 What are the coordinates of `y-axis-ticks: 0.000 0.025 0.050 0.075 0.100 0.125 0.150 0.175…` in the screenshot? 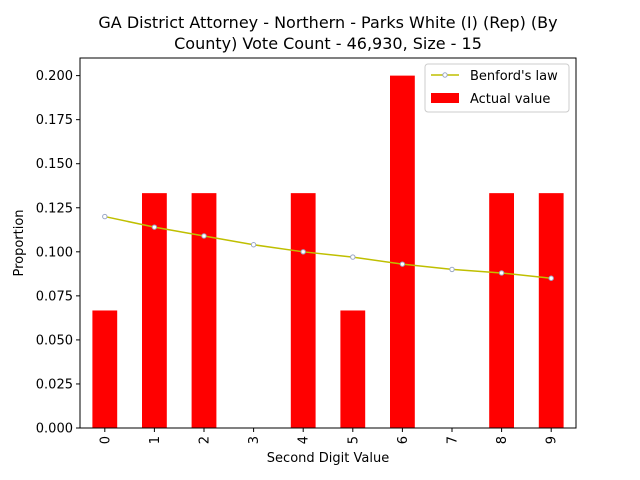 It's located at (58, 253).